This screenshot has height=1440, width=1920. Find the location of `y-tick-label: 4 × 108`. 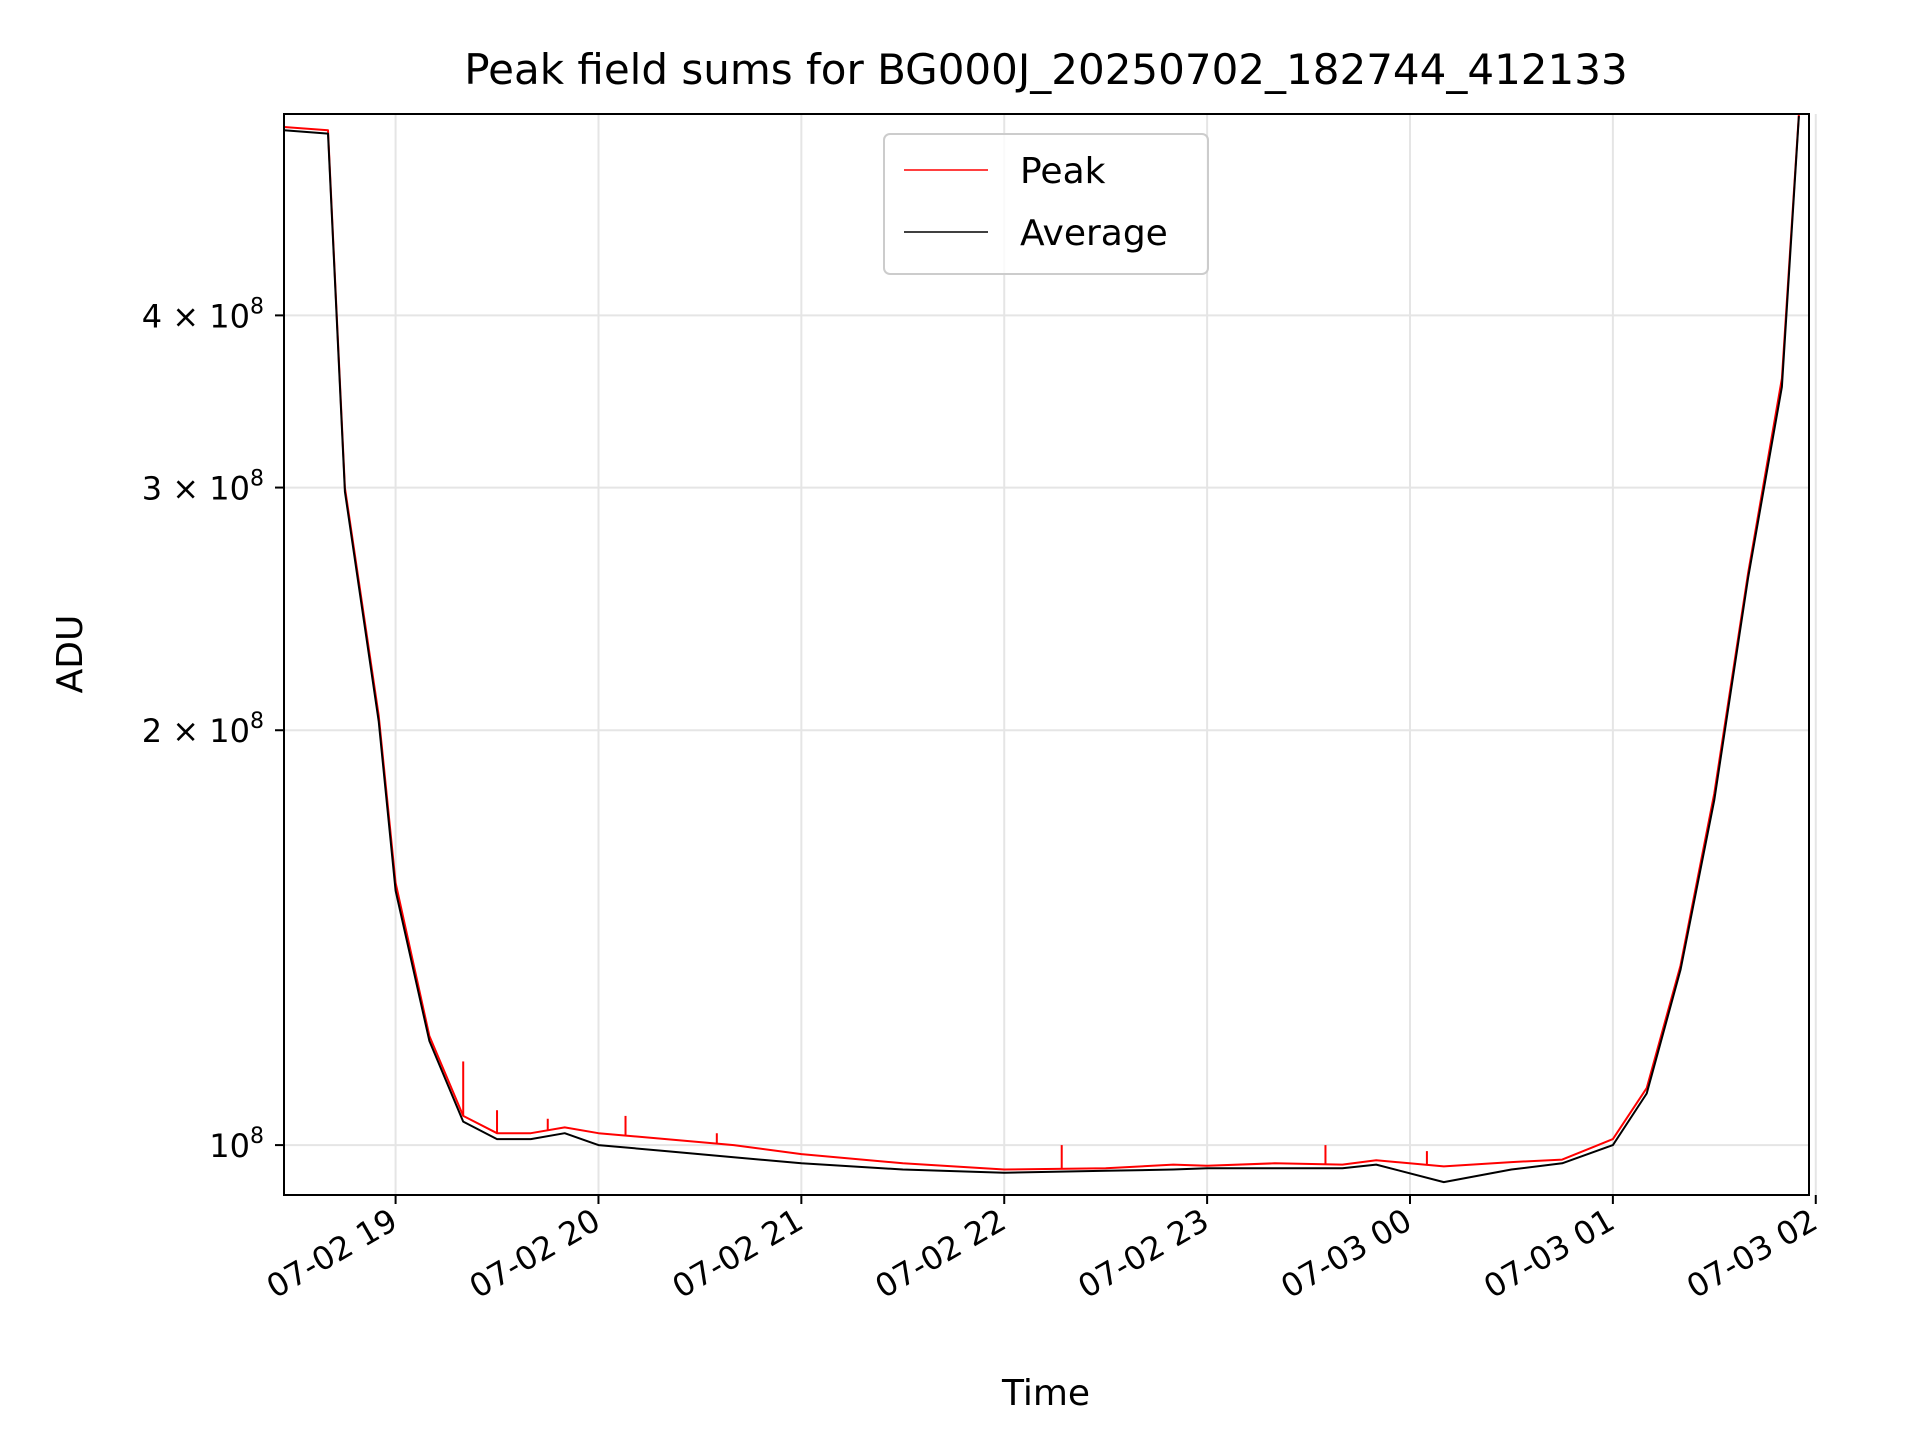

y-tick-label: 4 × 108 is located at coordinates (203, 314).